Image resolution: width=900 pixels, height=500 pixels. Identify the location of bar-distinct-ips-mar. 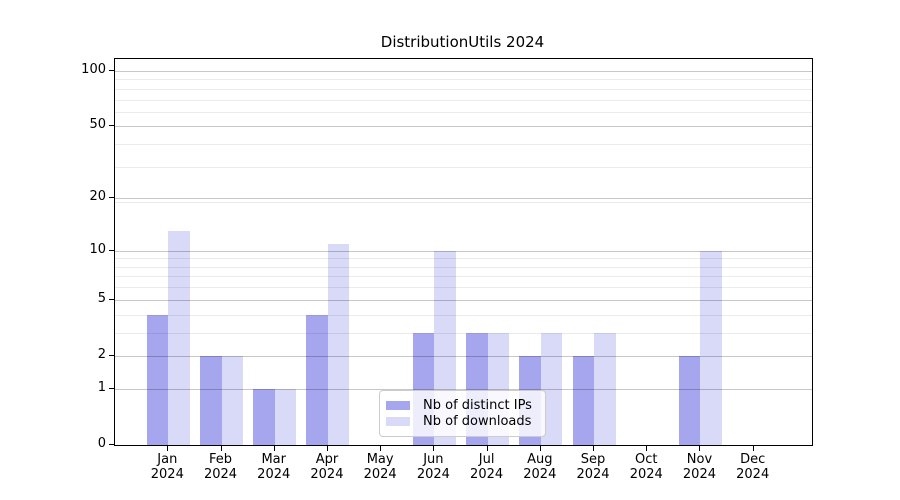
(264, 416).